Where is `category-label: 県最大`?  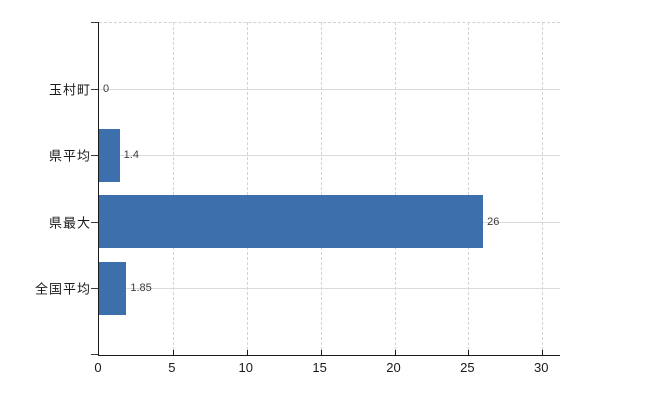 category-label: 県最大 is located at coordinates (69, 223).